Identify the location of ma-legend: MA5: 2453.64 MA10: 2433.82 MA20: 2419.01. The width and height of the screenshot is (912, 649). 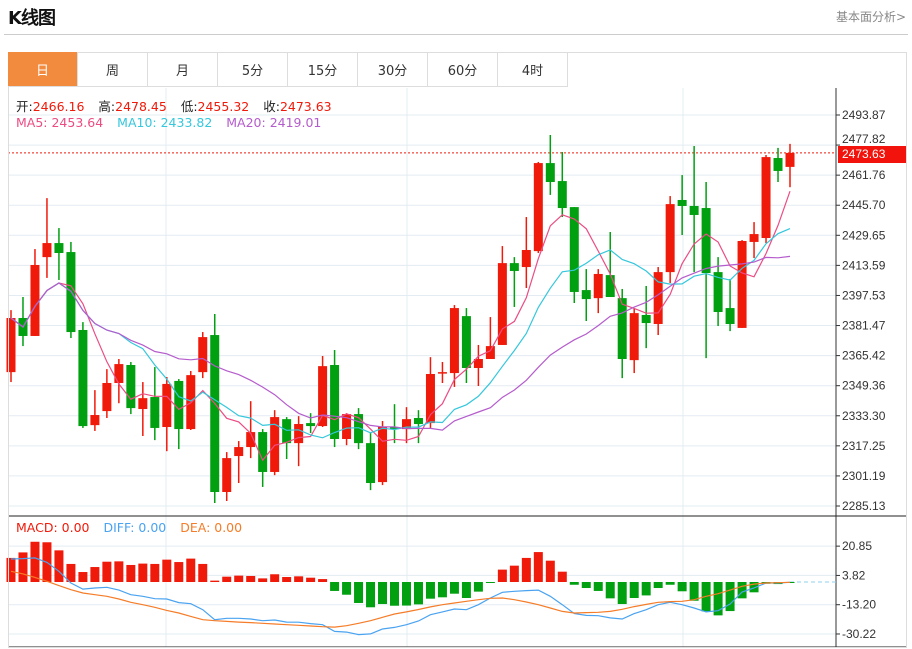
(168, 122).